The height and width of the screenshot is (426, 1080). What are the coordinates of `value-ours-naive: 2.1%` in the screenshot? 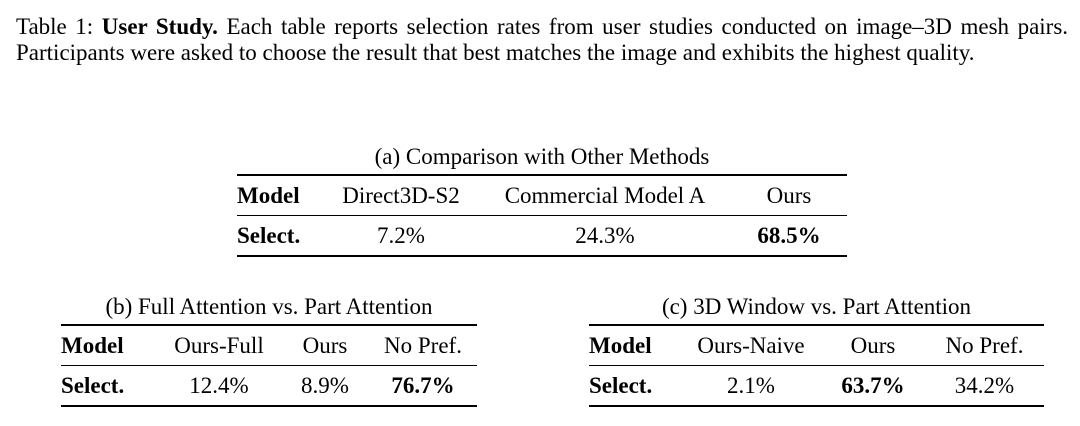 It's located at (751, 386).